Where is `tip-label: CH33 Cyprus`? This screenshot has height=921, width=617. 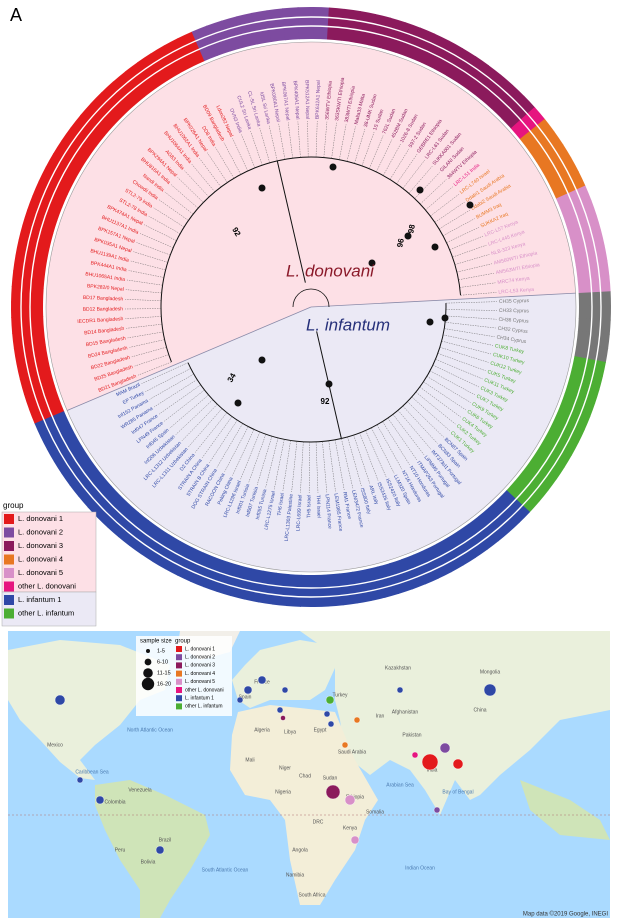 tip-label: CH33 Cyprus is located at coordinates (514, 311).